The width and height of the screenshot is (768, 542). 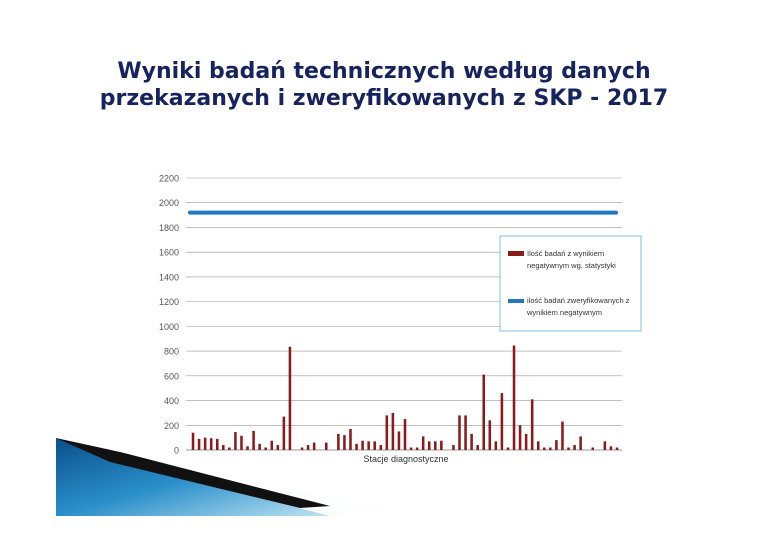 What do you see at coordinates (564, 312) in the screenshot?
I see `legend-line-label-line-2: wynikiem negatywnym` at bounding box center [564, 312].